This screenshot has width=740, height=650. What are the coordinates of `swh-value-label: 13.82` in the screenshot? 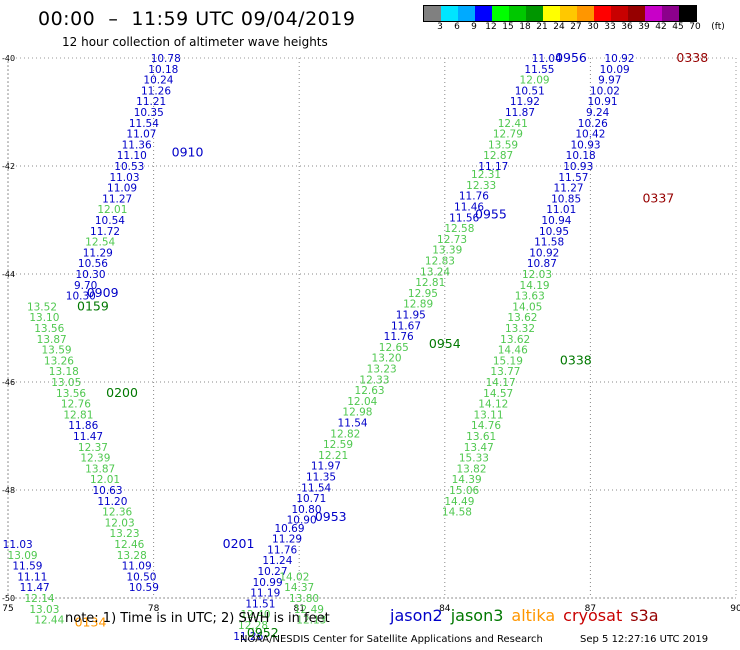 It's located at (471, 469).